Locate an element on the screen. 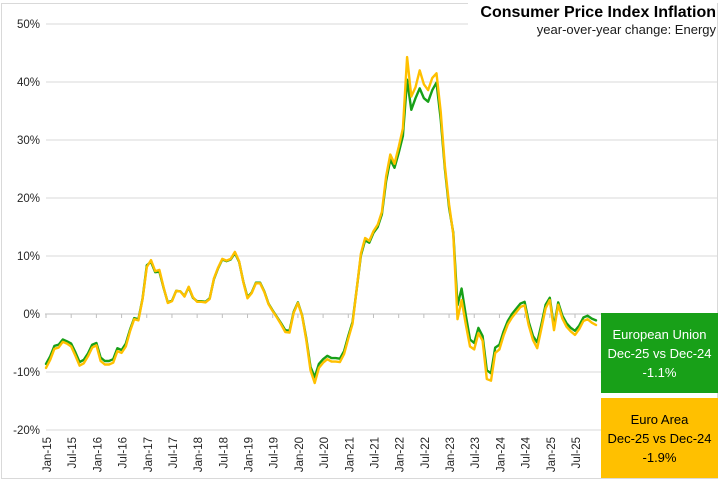 This screenshot has height=481, width=721. legend-euro-area: Euro Area Dec-25 vs Dec-24 -1.9% is located at coordinates (659, 438).